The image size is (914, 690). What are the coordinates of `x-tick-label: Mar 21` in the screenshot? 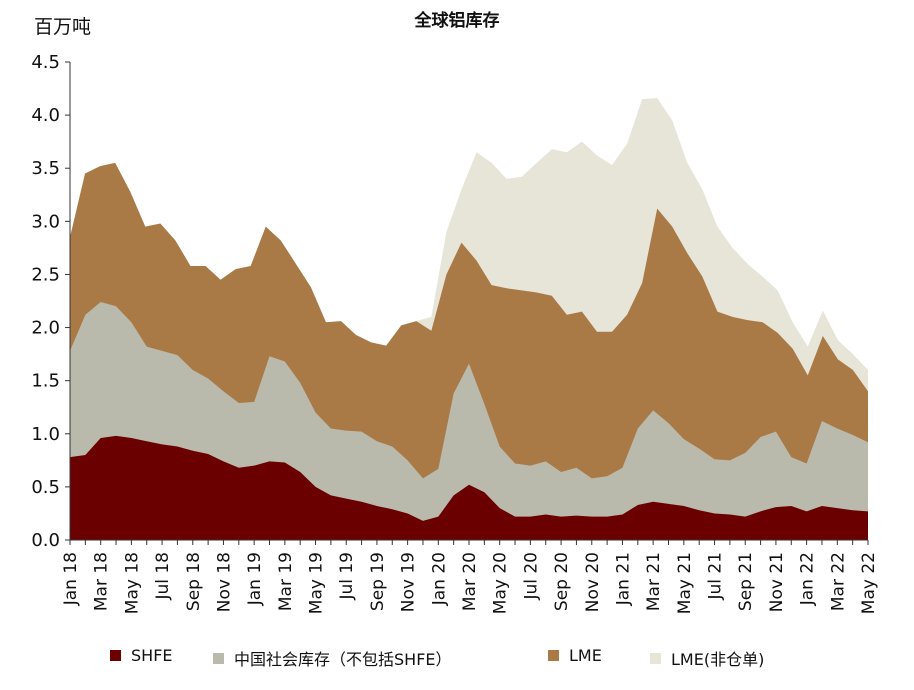 It's located at (654, 581).